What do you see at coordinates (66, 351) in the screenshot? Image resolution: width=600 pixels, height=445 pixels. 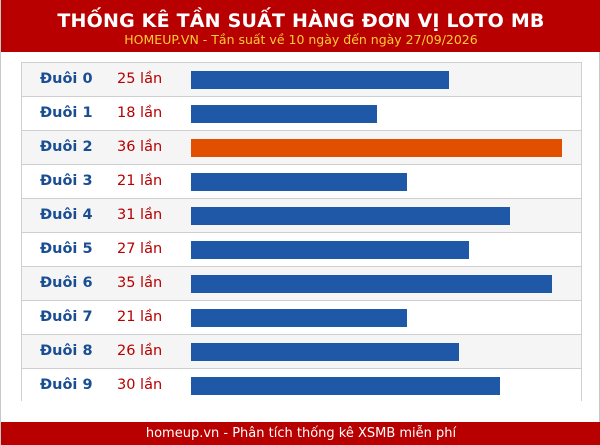 I see `category-label: Đuôi 8` at bounding box center [66, 351].